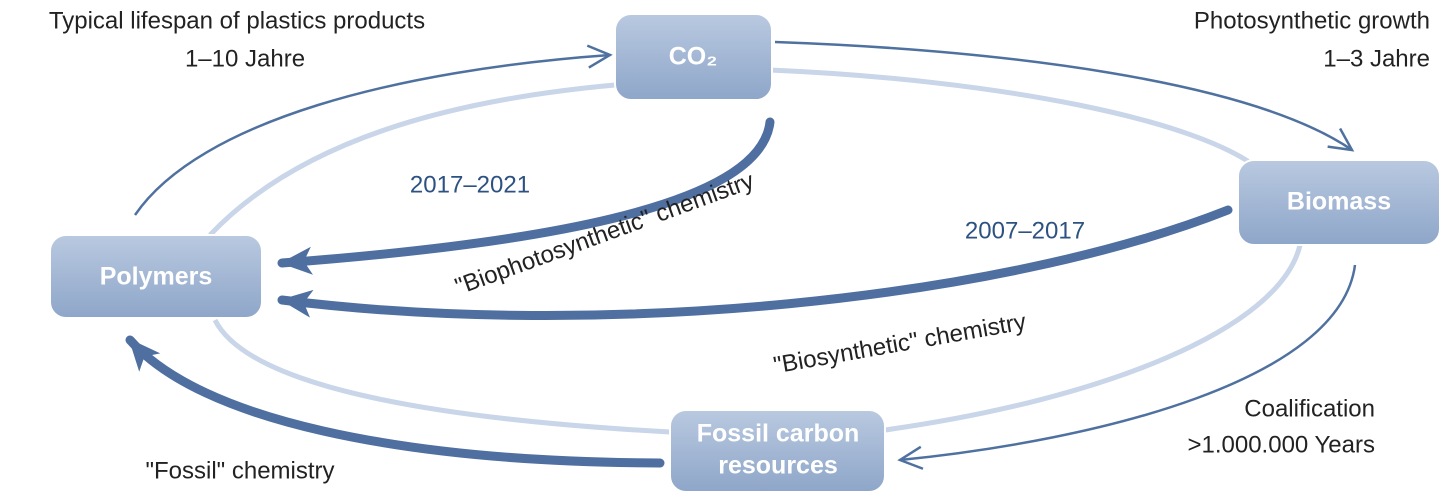  Describe the element at coordinates (1376, 58) in the screenshot. I see `label: 1–3 Jahre` at that location.